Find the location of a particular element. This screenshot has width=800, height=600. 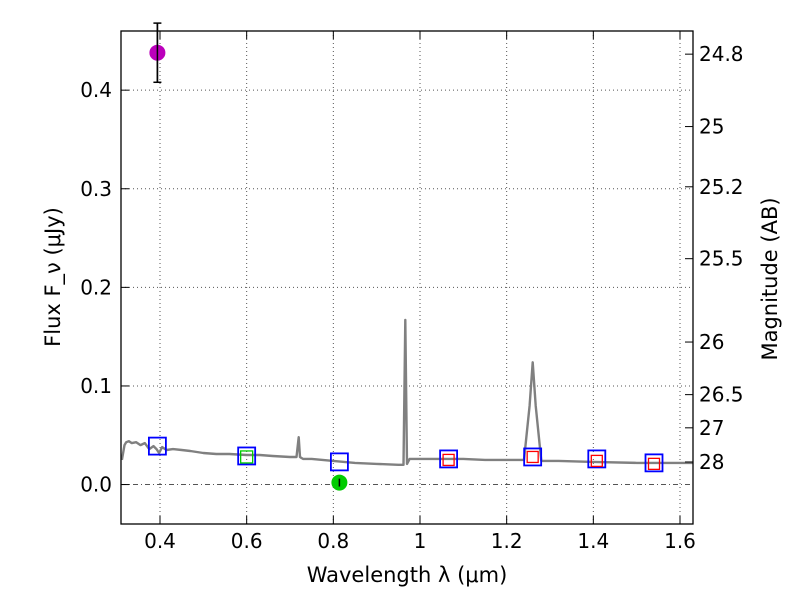

x-tick-label: 0.4 is located at coordinates (160, 541).